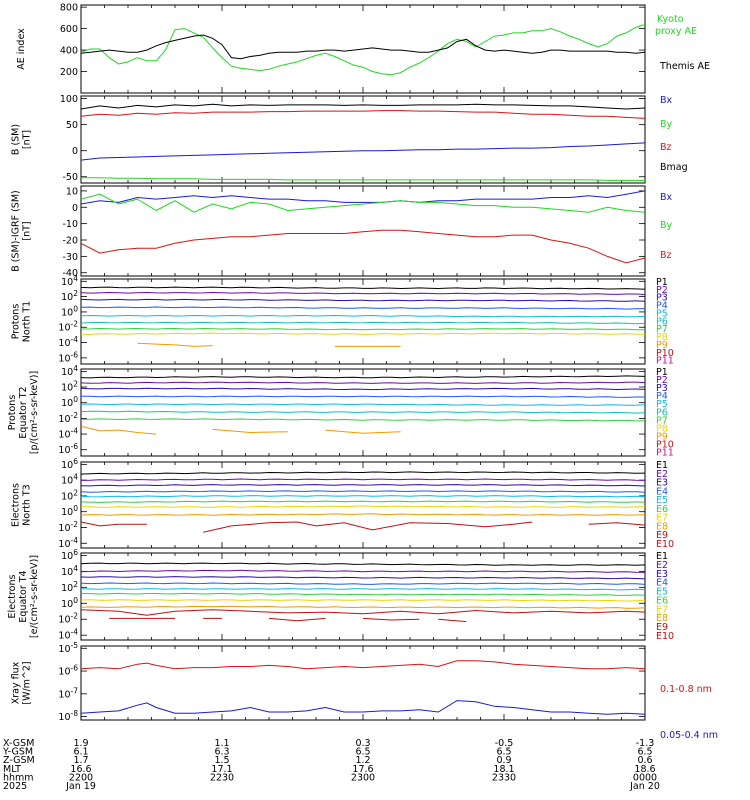  Describe the element at coordinates (69, 281) in the screenshot. I see `y-tick-label: 10⁴` at that location.